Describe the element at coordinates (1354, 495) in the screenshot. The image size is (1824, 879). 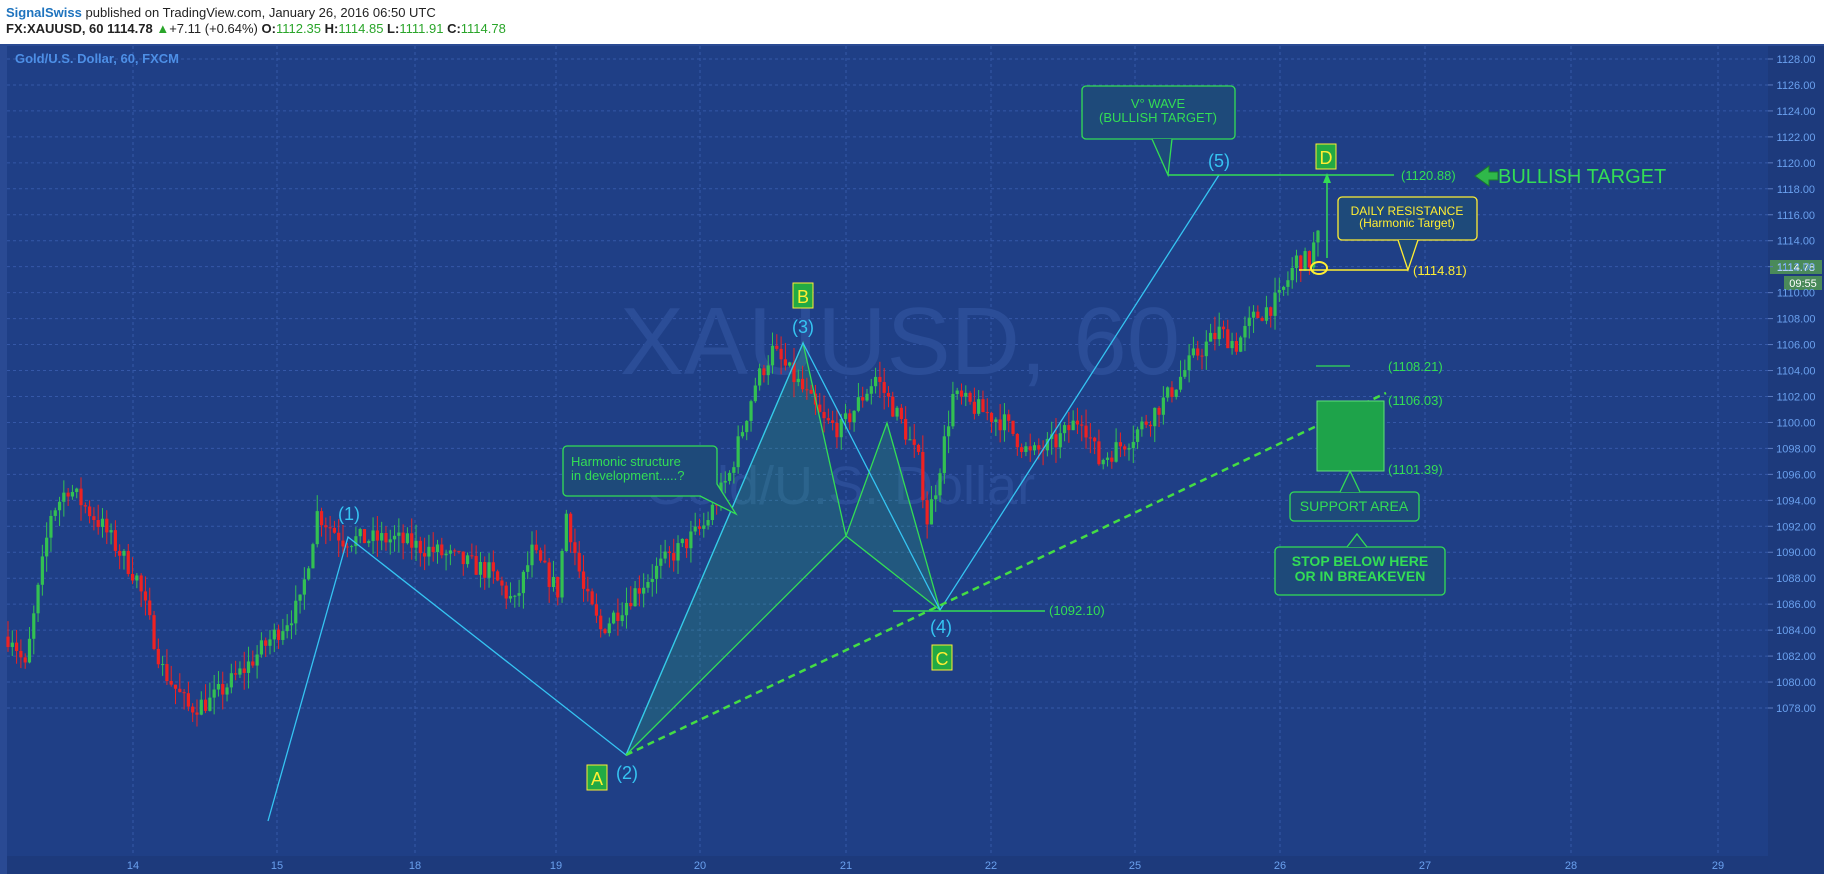
I see `callout-support: SUPPORT AREA` at that location.